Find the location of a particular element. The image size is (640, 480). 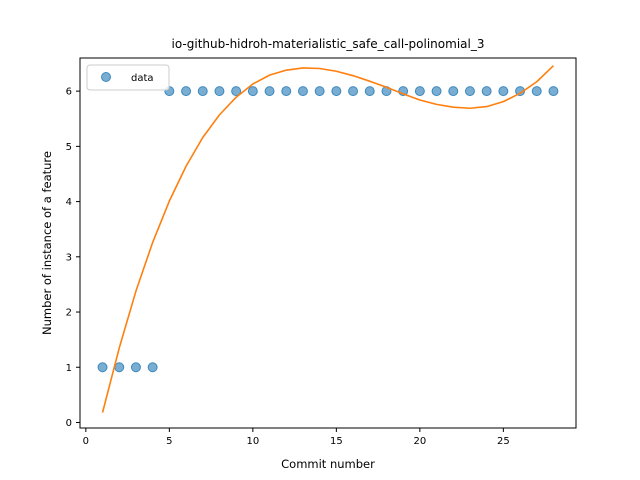

legend-marker-data is located at coordinates (106, 77).